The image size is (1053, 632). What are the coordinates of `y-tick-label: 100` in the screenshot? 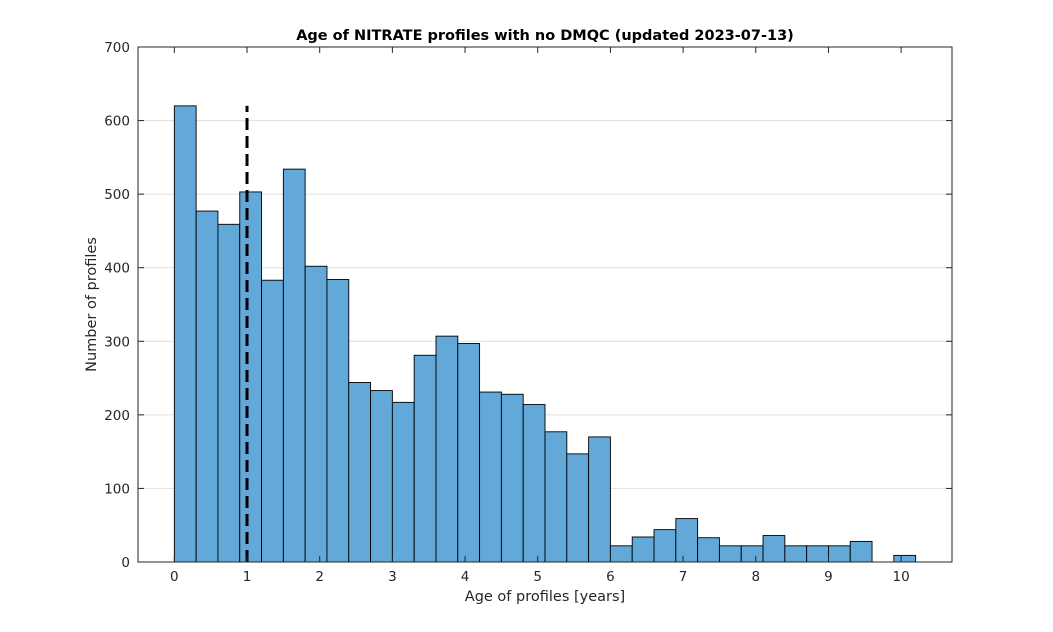 It's located at (117, 489).